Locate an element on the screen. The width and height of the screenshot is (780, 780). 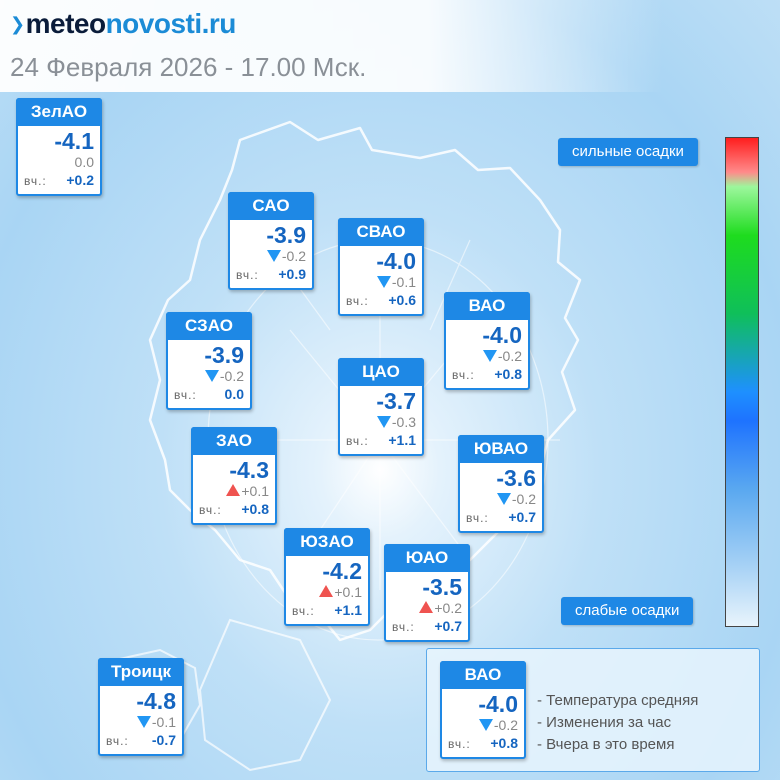
district-card-body: -4.0 -0.1 вч.: +0.6 is located at coordinates (381, 280).